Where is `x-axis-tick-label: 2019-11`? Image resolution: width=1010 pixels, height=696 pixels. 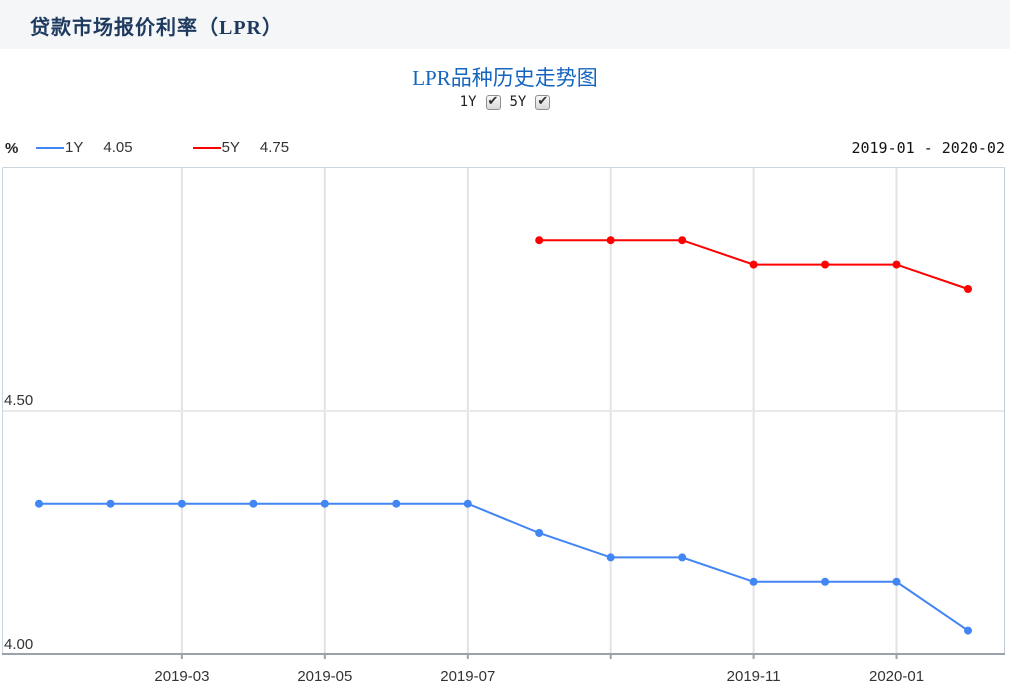
x-axis-tick-label: 2019-11 is located at coordinates (753, 676).